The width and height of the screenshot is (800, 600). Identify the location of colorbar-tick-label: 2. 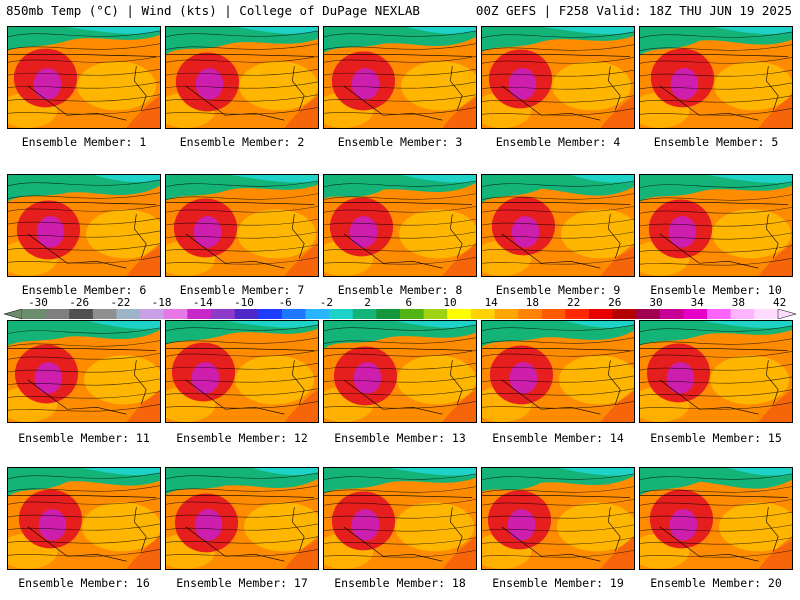
(367, 302).